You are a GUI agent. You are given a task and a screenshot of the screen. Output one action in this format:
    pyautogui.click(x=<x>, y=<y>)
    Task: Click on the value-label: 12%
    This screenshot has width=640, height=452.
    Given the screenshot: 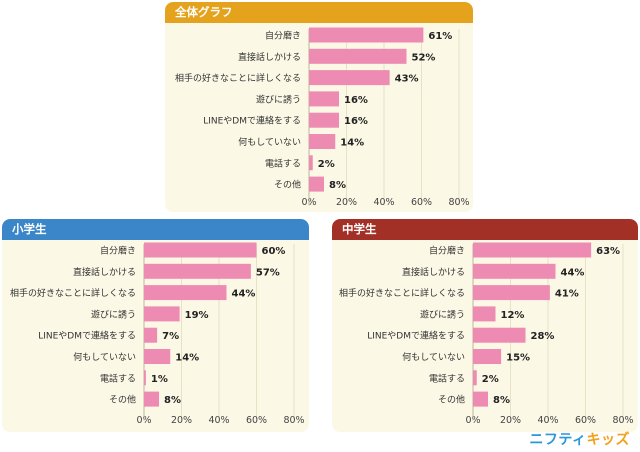 What is the action you would take?
    pyautogui.click(x=513, y=315)
    